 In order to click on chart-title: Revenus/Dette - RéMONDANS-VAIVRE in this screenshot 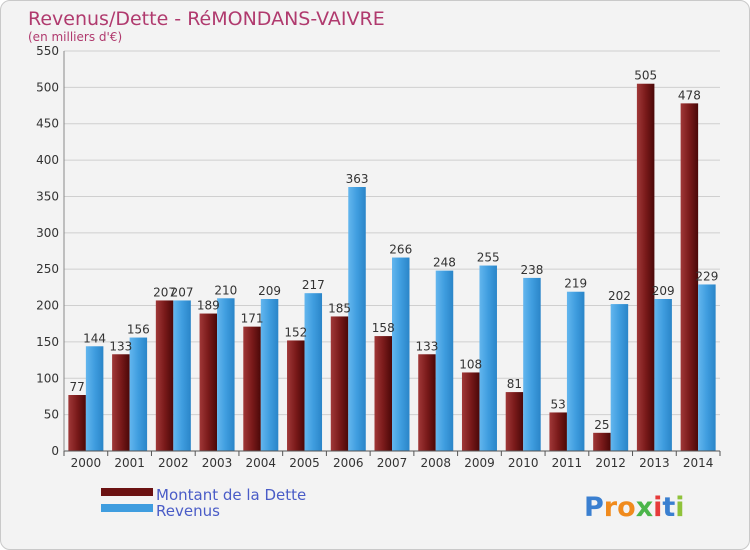, I will do `click(206, 19)`.